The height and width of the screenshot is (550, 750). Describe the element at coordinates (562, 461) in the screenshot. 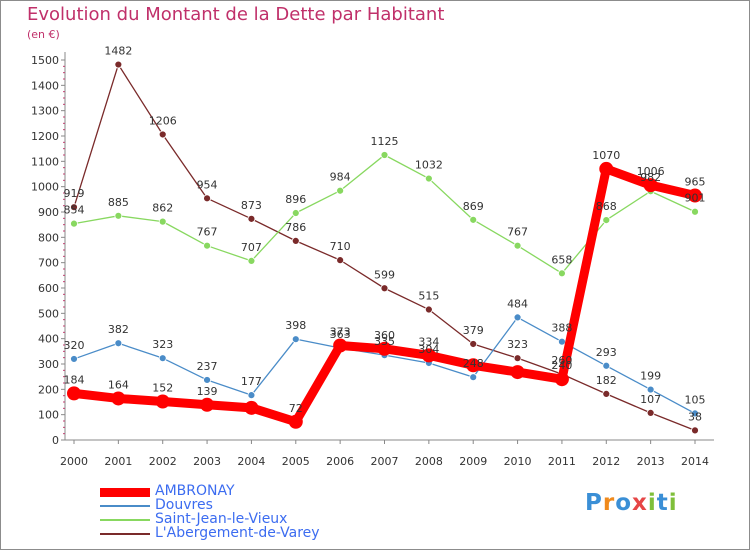

I see `x-tick-label: 2011` at that location.